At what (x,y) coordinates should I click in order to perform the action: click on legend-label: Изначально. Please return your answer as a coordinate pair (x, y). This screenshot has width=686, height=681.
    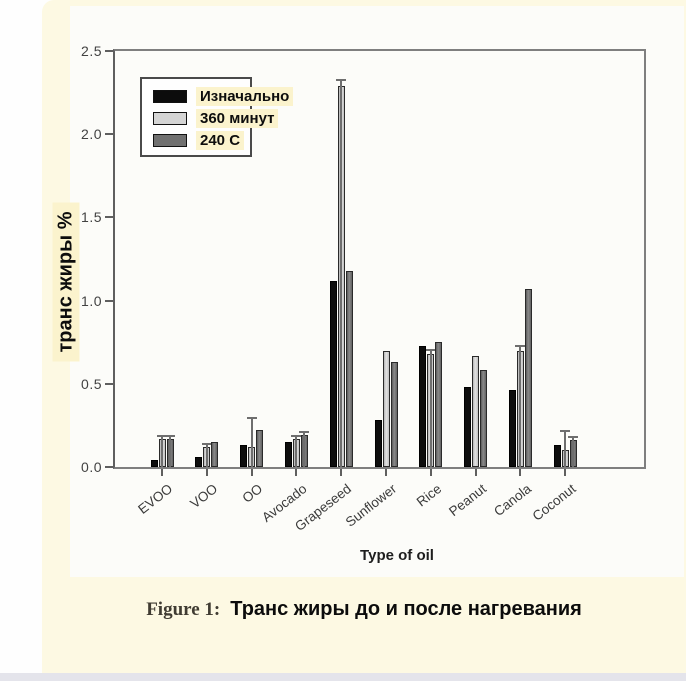
    Looking at the image, I should click on (245, 96).